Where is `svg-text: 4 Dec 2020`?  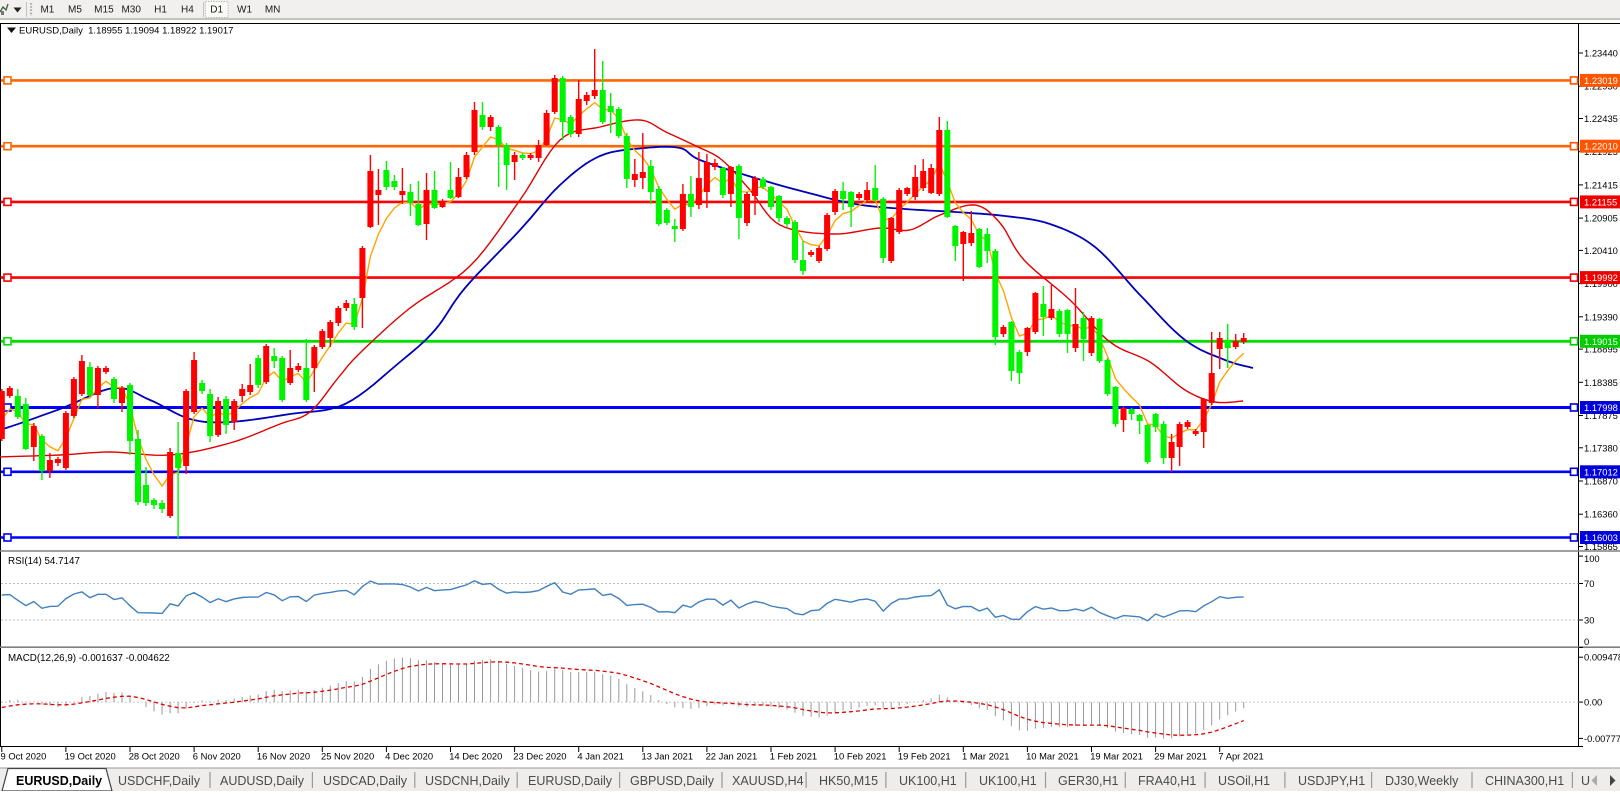
svg-text: 4 Dec 2020 is located at coordinates (409, 756).